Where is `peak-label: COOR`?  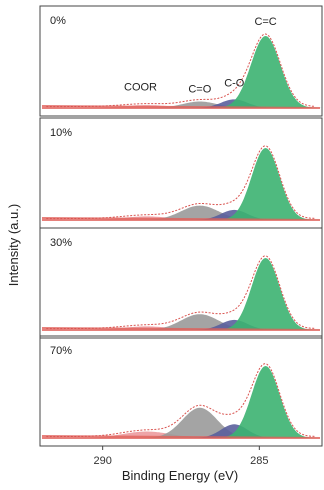 peak-label: COOR is located at coordinates (140, 88).